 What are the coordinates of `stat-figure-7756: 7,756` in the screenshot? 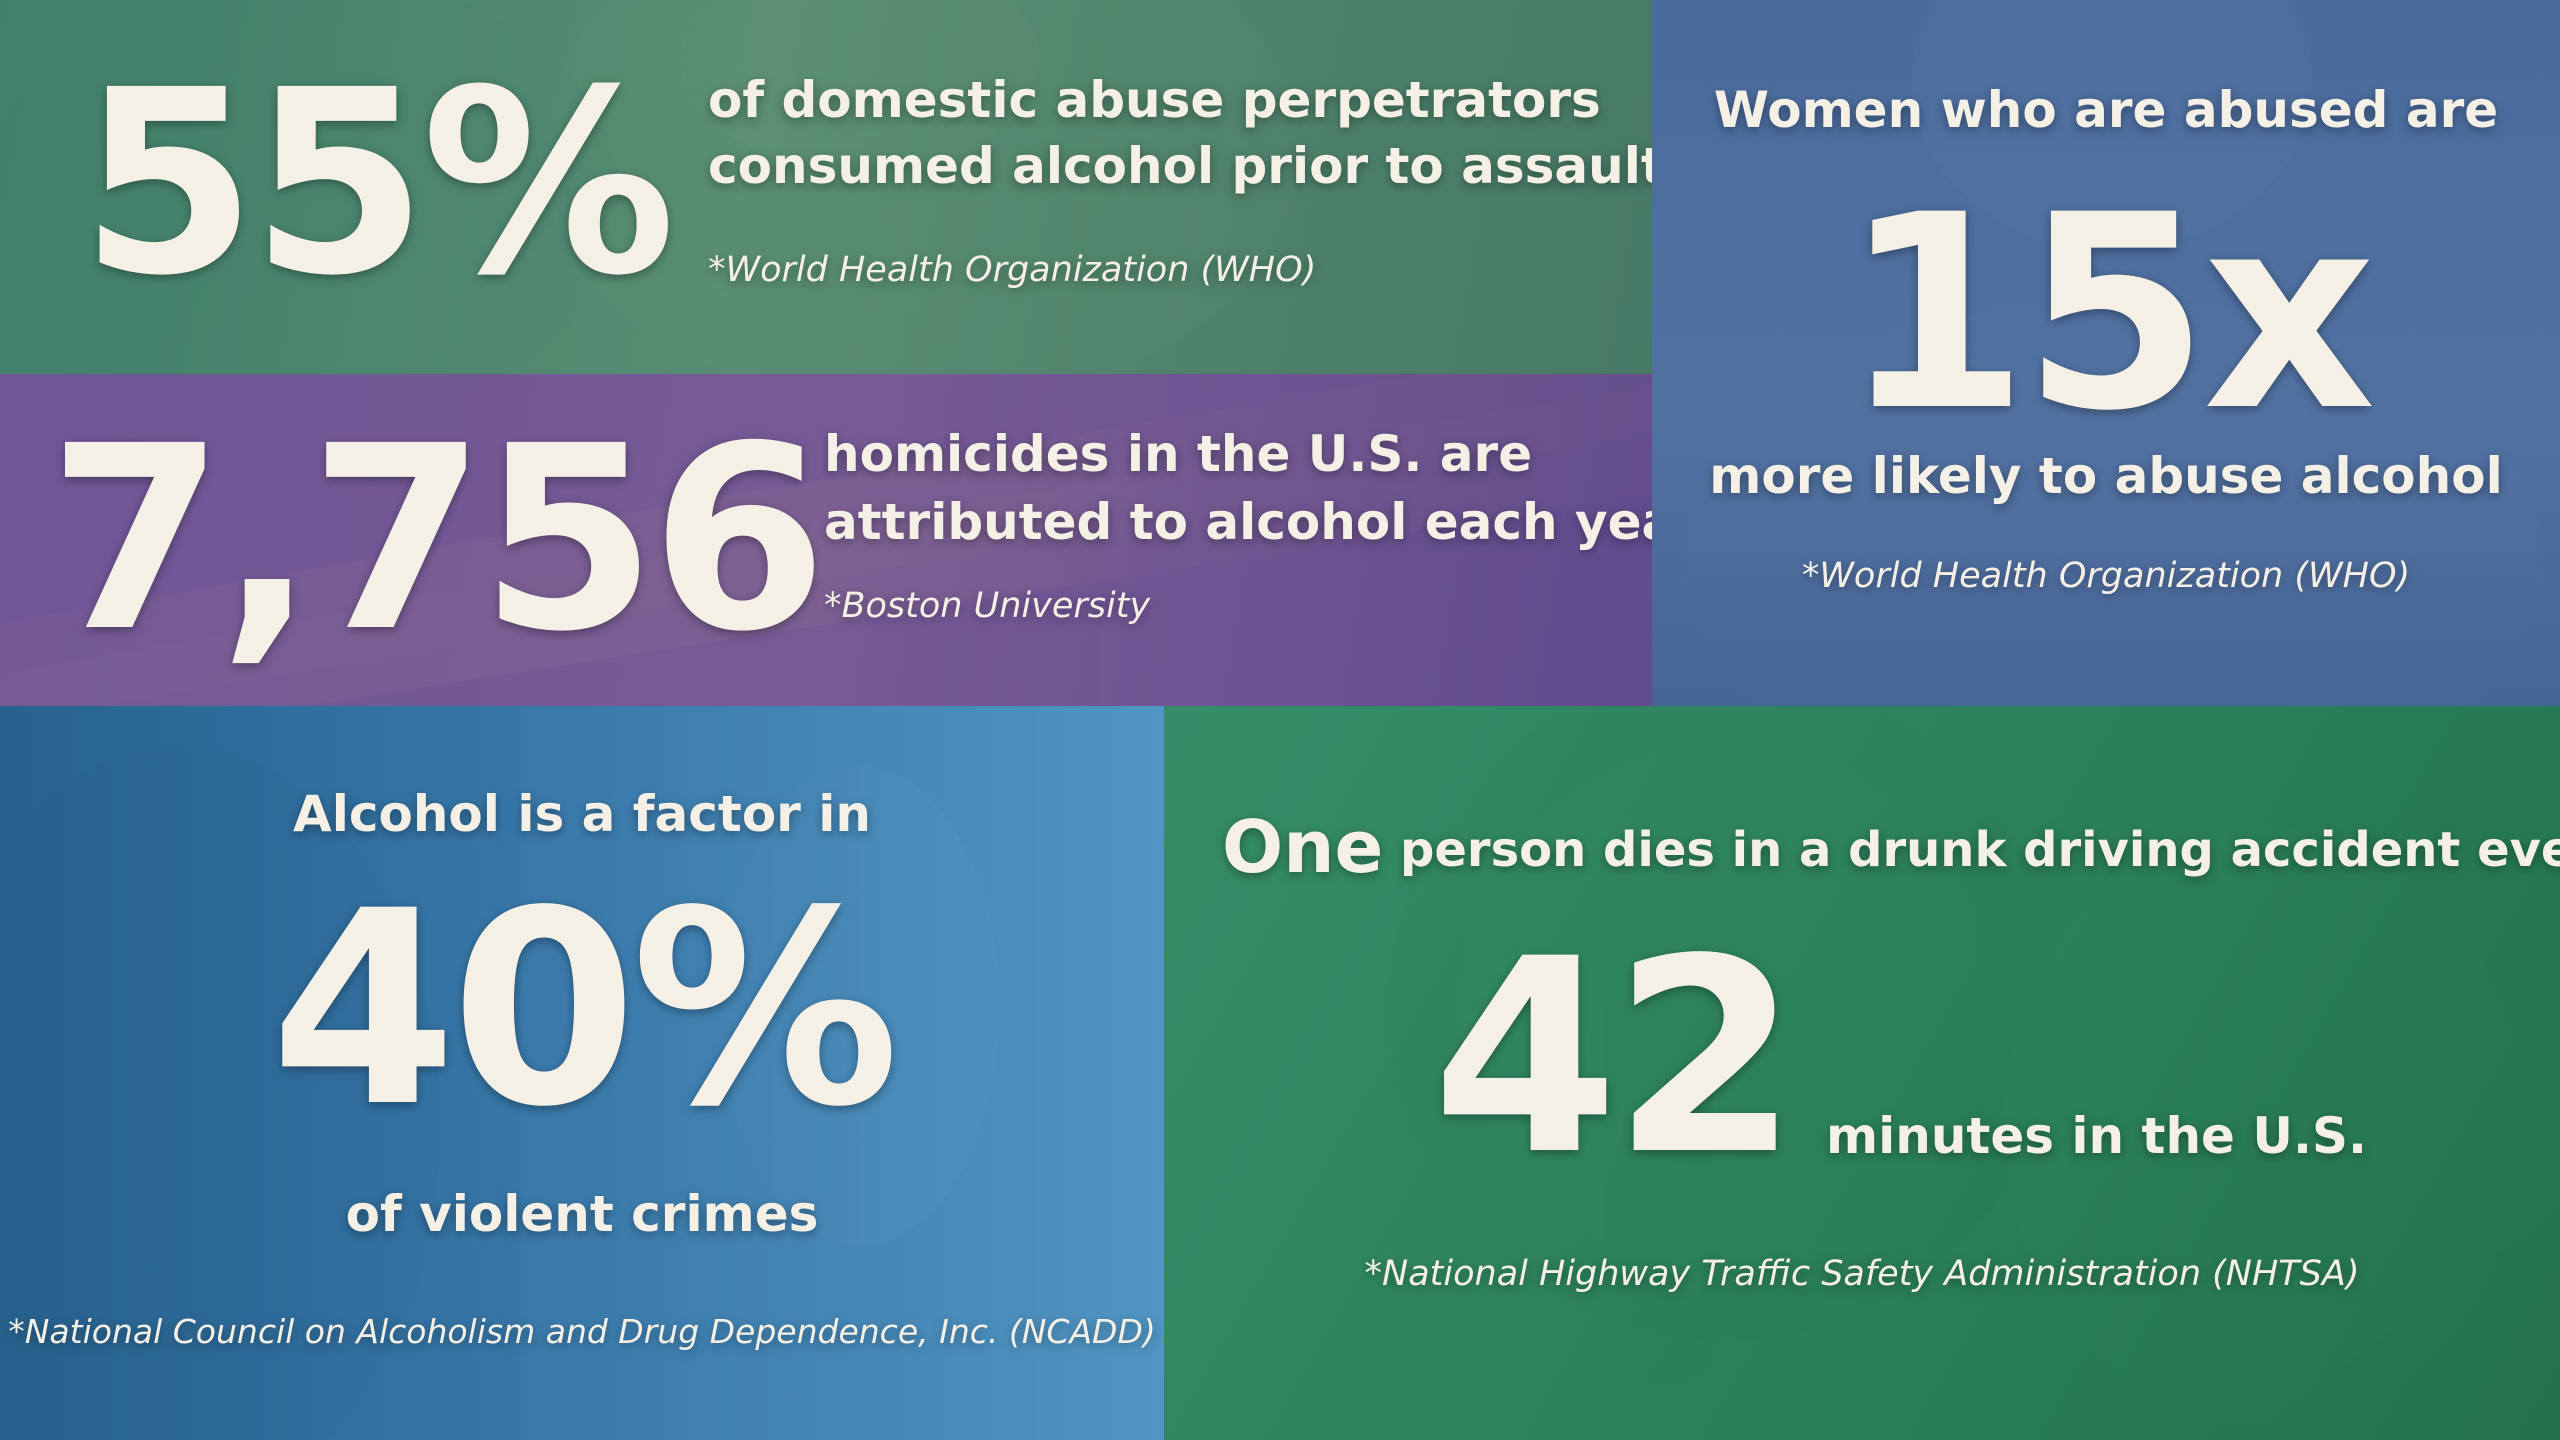 It's located at (437, 539).